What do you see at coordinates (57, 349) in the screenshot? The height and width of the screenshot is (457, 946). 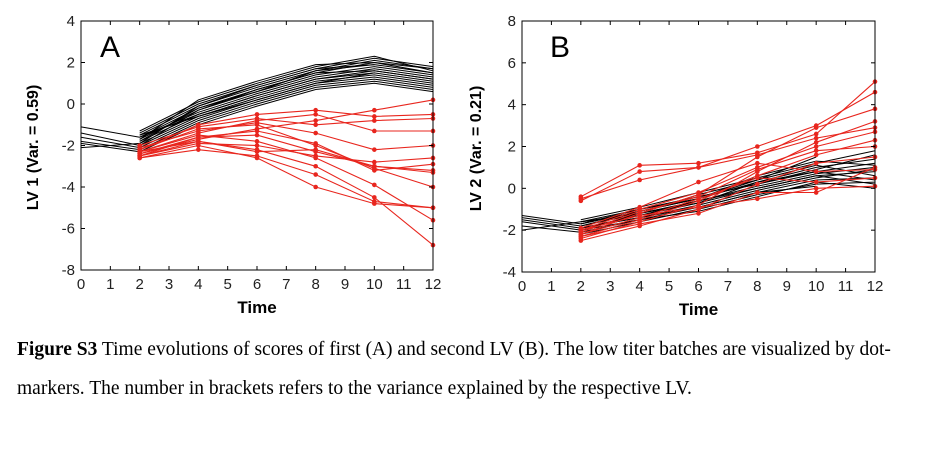 I see `caption-label: Figure S3` at bounding box center [57, 349].